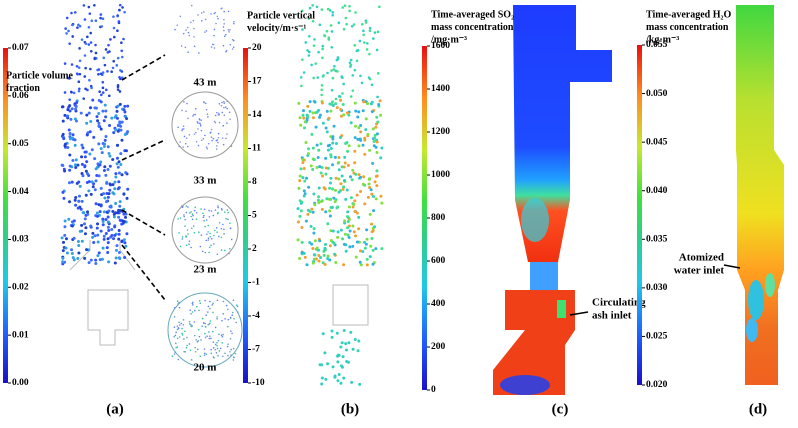 The image size is (798, 428). What do you see at coordinates (657, 239) in the screenshot?
I see `colorbar-tick-label: 0.035` at bounding box center [657, 239].